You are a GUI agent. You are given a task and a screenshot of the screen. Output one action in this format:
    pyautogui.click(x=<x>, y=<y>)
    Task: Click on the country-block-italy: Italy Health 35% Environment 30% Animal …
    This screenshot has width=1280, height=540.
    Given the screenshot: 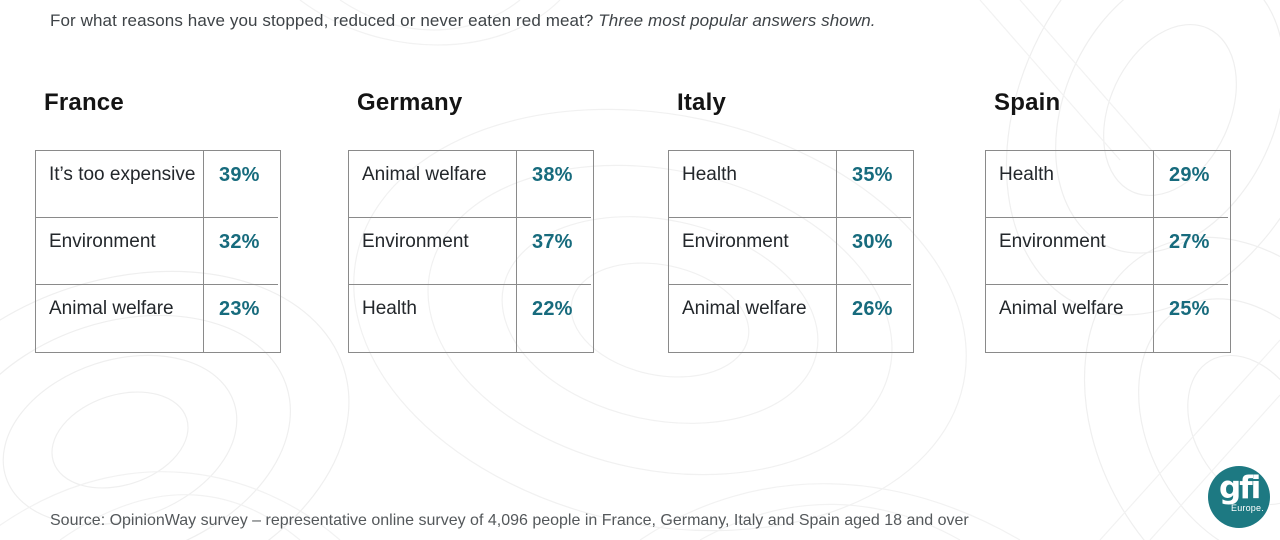 What is the action you would take?
    pyautogui.click(x=791, y=220)
    